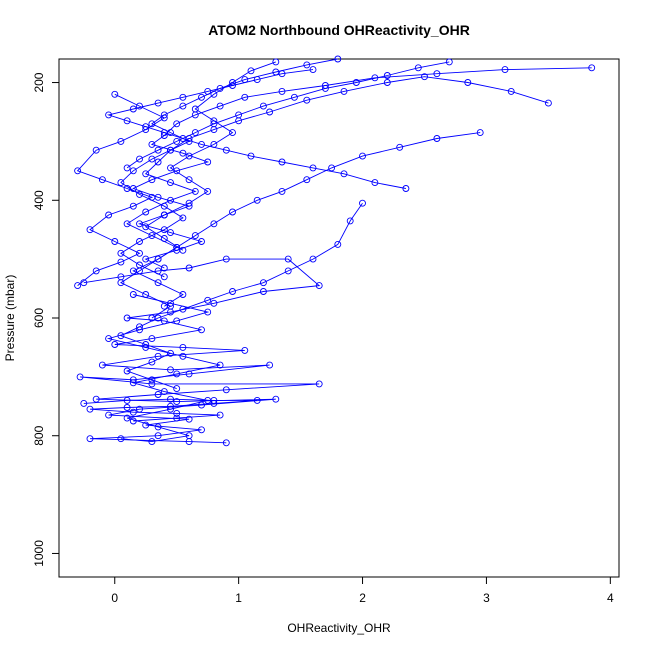 The height and width of the screenshot is (650, 650). Describe the element at coordinates (46, 319) in the screenshot. I see `y-axis: 200 400 600 800 1000` at that location.